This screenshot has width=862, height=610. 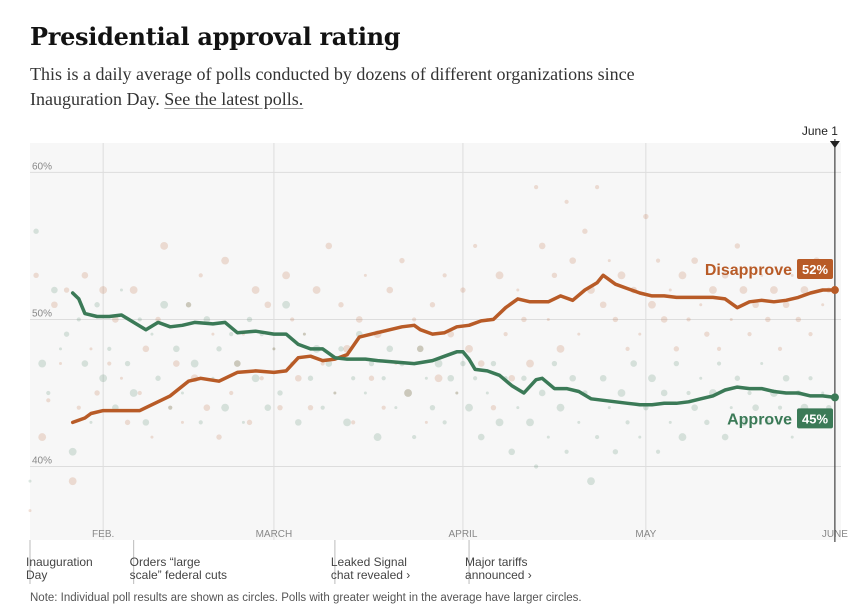 What do you see at coordinates (234, 99) in the screenshot?
I see `latest-polls-link: See the latest polls.` at bounding box center [234, 99].